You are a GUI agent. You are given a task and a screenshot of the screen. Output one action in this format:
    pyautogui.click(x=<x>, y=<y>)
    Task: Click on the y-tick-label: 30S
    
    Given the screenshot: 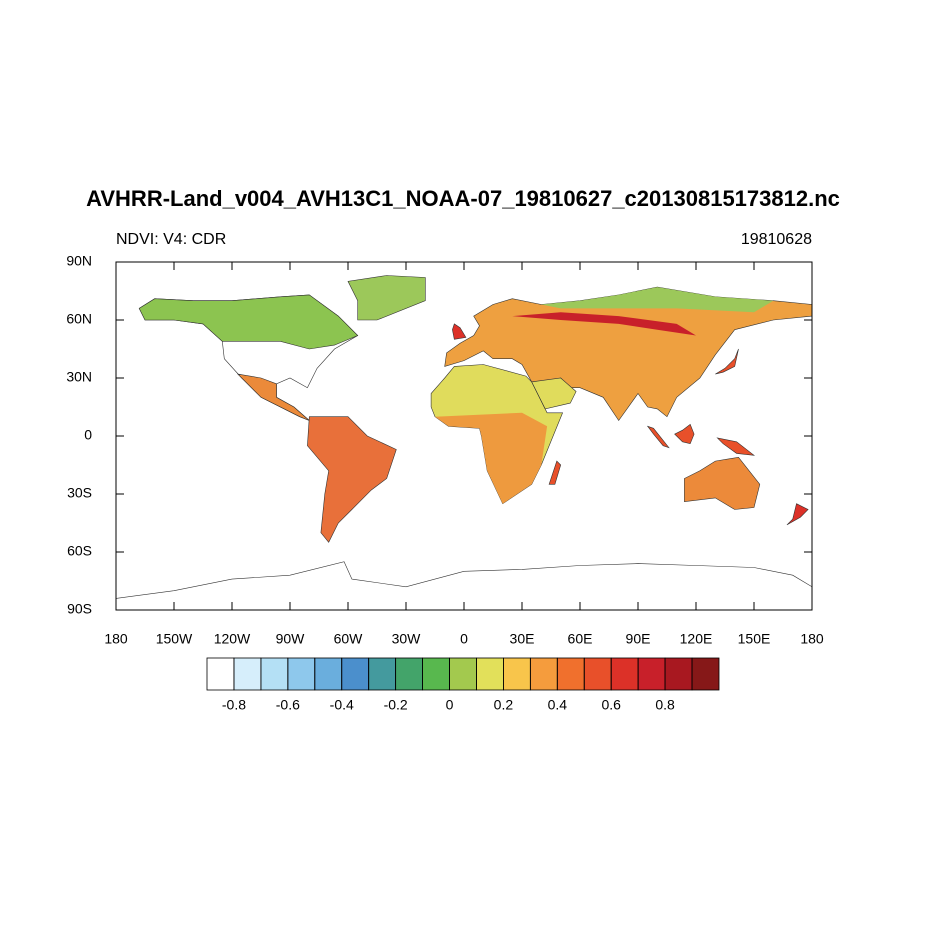 What is the action you would take?
    pyautogui.click(x=79, y=493)
    